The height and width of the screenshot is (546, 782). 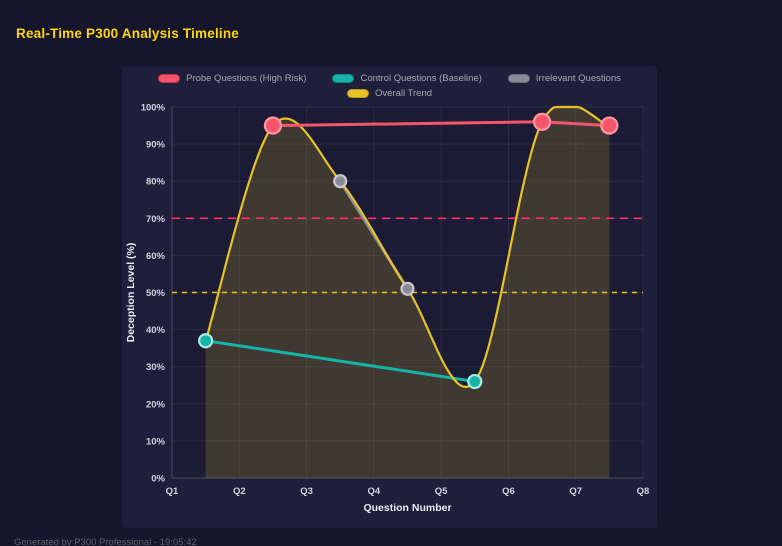 What do you see at coordinates (403, 93) in the screenshot?
I see `legend-label-trend: Overall Trend` at bounding box center [403, 93].